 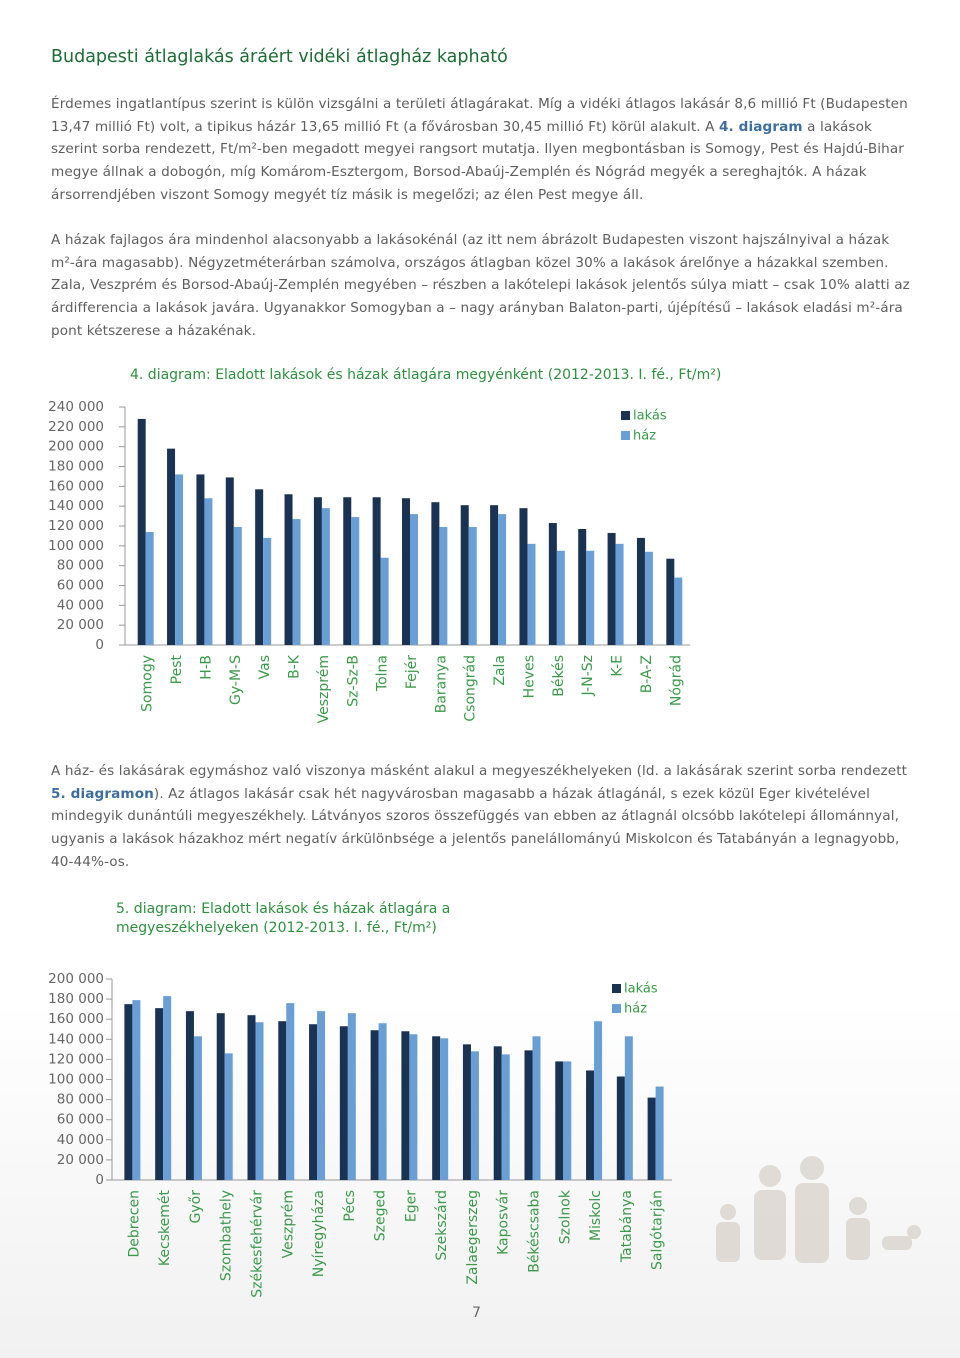 What do you see at coordinates (324, 689) in the screenshot?
I see `x-tick-label: Veszprém` at bounding box center [324, 689].